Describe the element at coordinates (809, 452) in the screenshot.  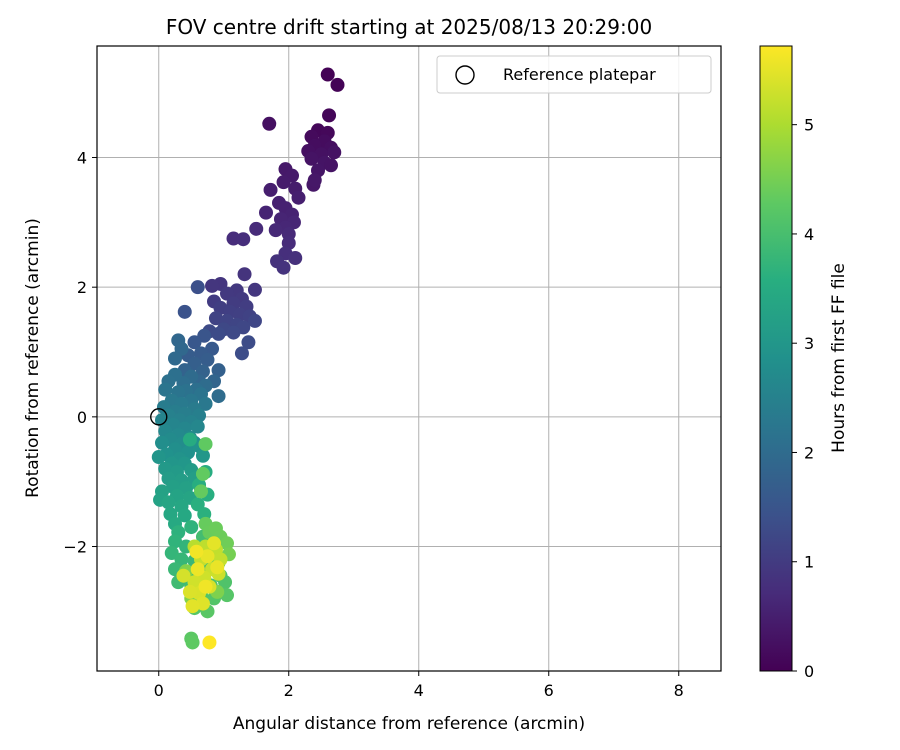
I see `colorbar-tick-label: 2` at that location.